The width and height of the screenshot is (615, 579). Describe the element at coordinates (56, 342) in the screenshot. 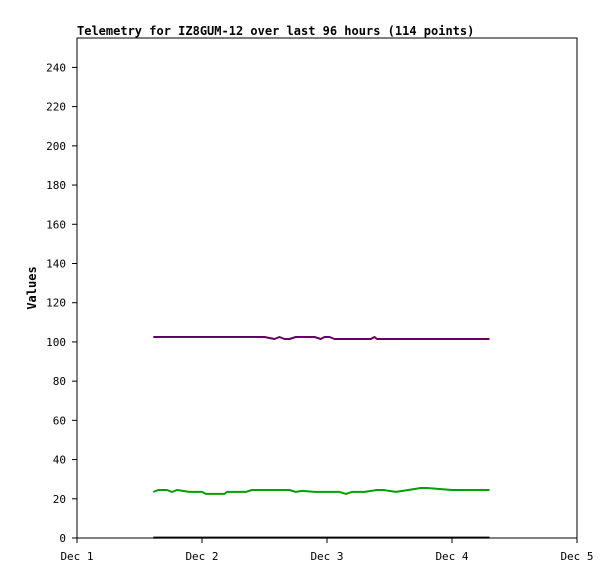

I see `y-tick-label: 100` at that location.